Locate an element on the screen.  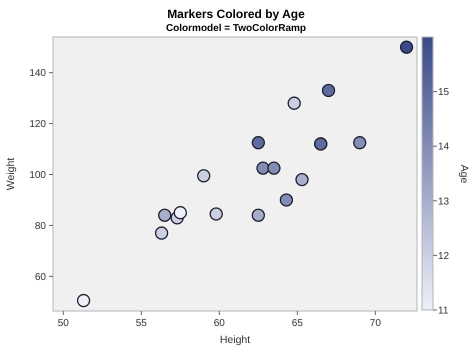
color-bar-label: 12 is located at coordinates (444, 256).